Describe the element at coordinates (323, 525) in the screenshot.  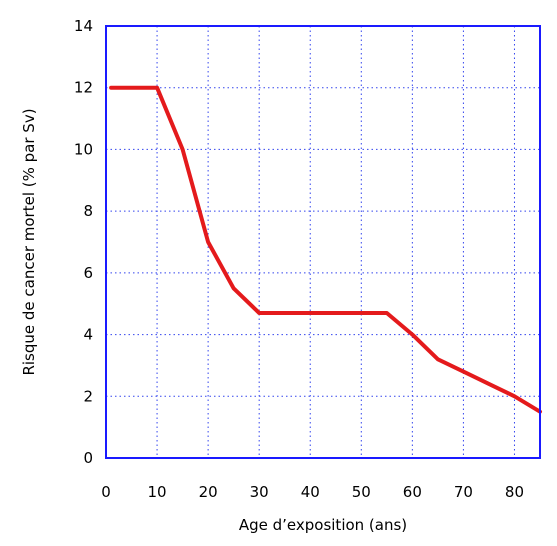
I see `x-axis-label: Age d’exposition (ans)` at that location.